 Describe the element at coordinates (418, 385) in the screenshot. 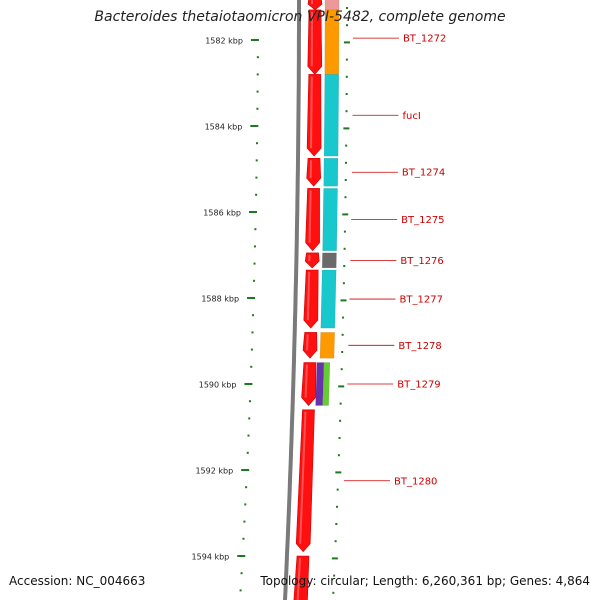

I see `gene-label-bt-1279: BT_1279` at that location.